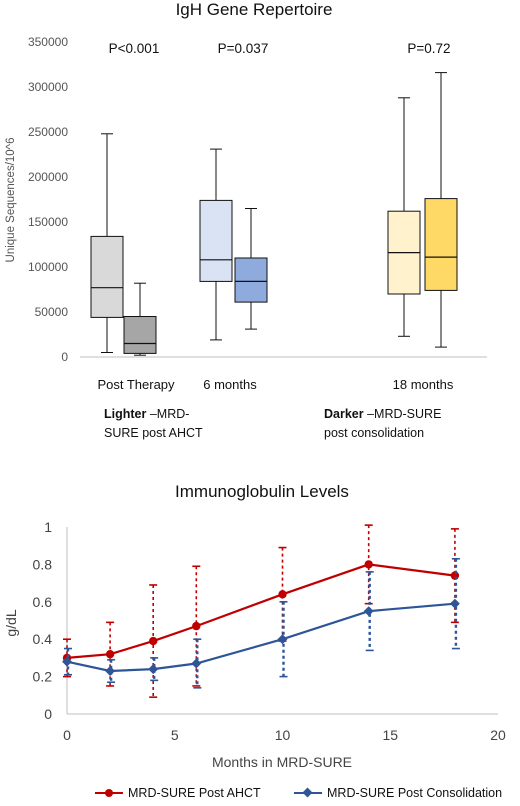 This screenshot has height=806, width=520. Describe the element at coordinates (428, 48) in the screenshot. I see `p-value-18-months: P=0.72` at that location.